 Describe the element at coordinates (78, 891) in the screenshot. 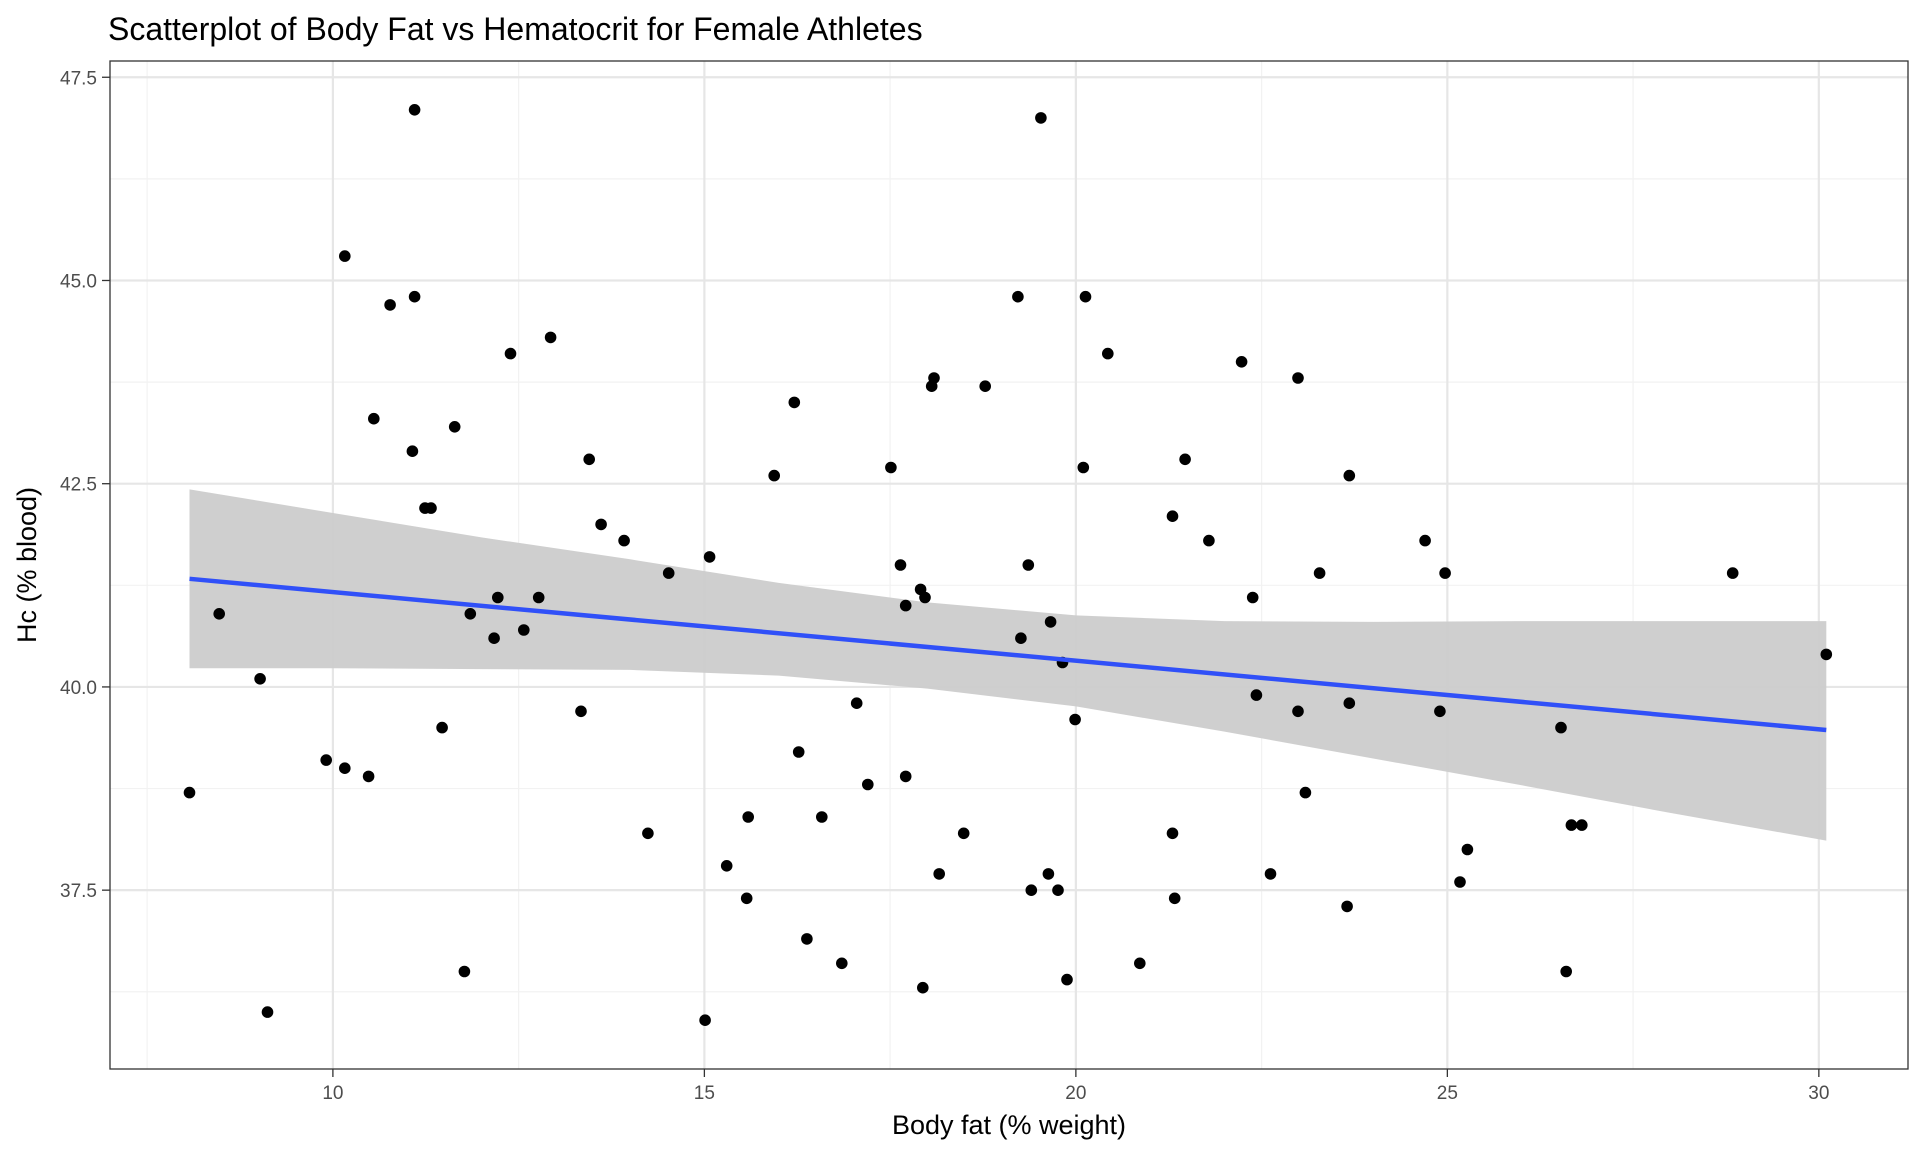

I see `y-tick-label: 37.5` at that location.